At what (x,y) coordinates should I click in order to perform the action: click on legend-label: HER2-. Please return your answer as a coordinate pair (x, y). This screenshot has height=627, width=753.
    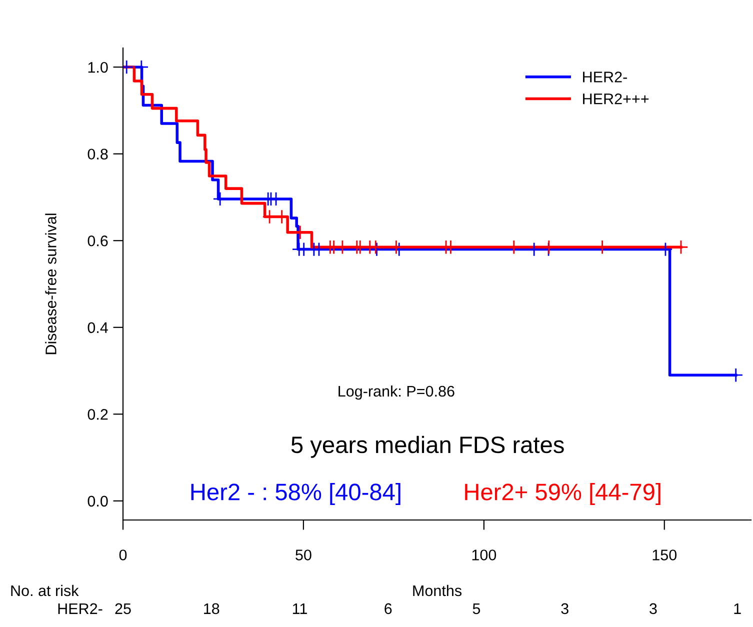
    Looking at the image, I should click on (605, 77).